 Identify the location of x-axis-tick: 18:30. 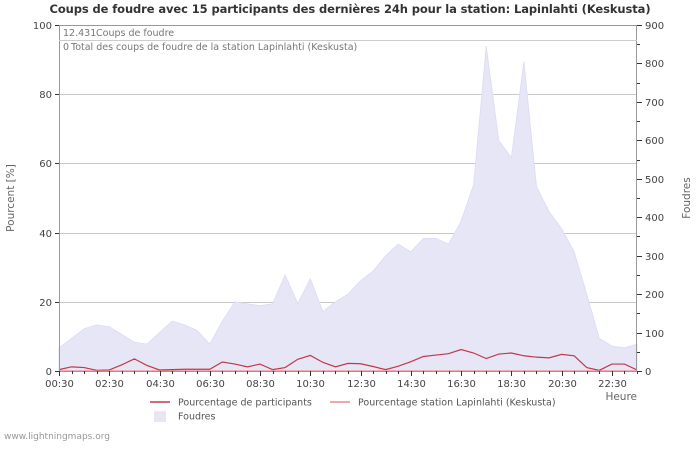
(511, 384).